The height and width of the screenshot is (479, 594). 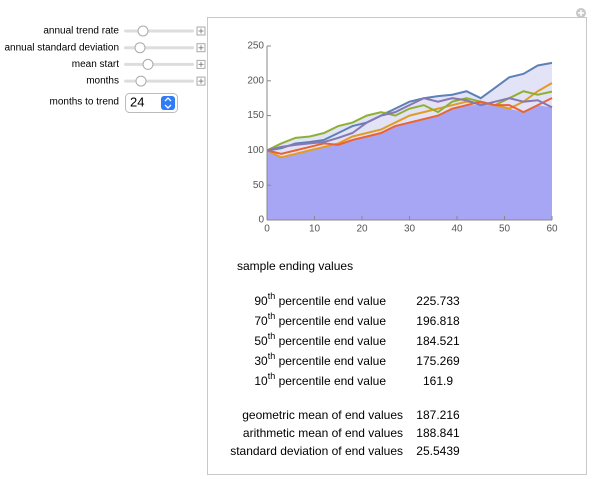 I want to click on ordinal: 70, so click(x=261, y=321).